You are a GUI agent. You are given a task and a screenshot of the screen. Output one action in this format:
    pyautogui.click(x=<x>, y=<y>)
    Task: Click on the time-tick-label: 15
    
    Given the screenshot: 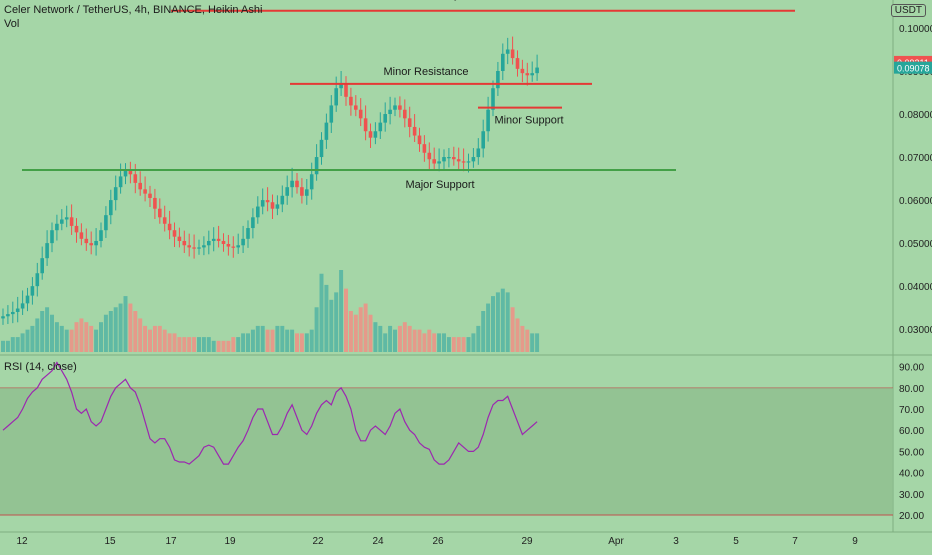 What is the action you would take?
    pyautogui.click(x=110, y=541)
    